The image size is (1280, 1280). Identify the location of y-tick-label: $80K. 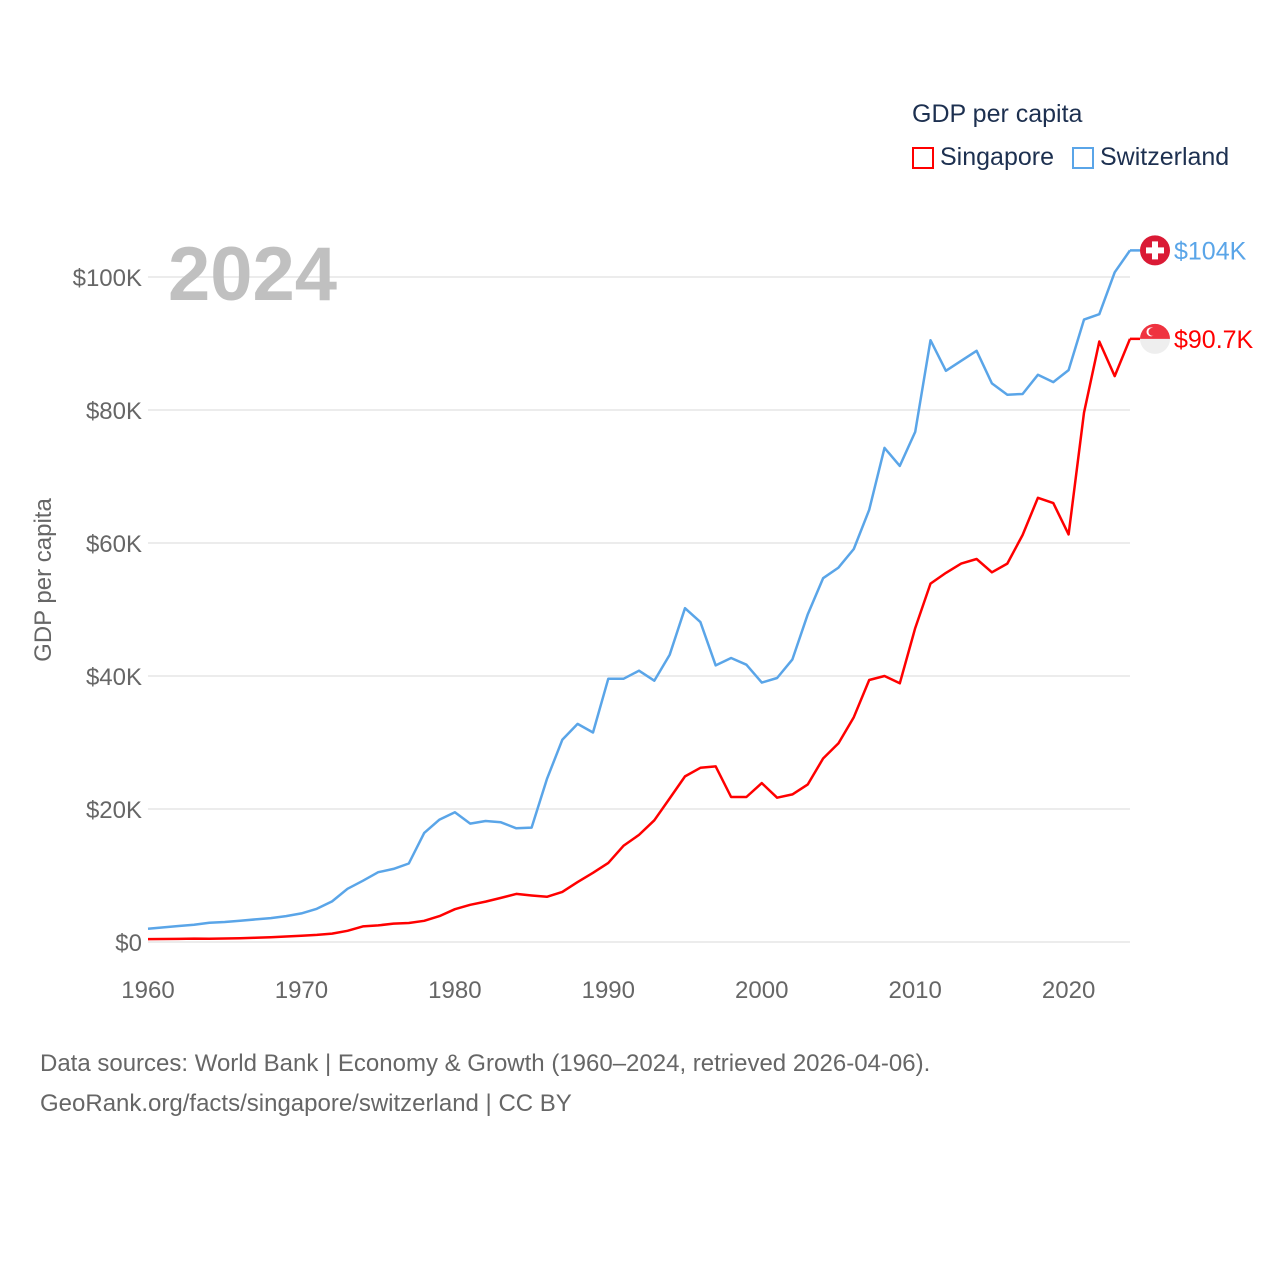
(114, 411).